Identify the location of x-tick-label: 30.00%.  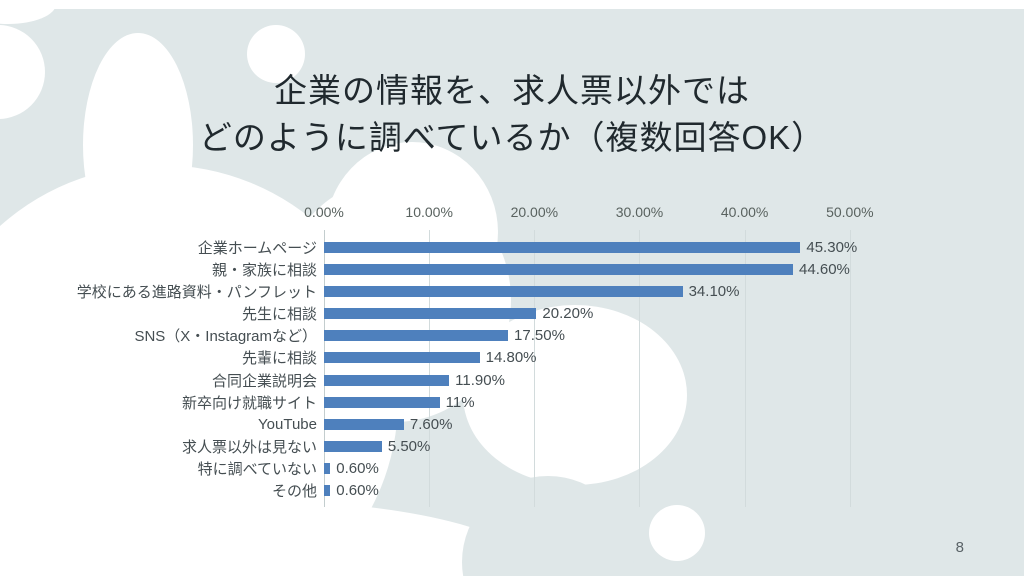
(639, 212).